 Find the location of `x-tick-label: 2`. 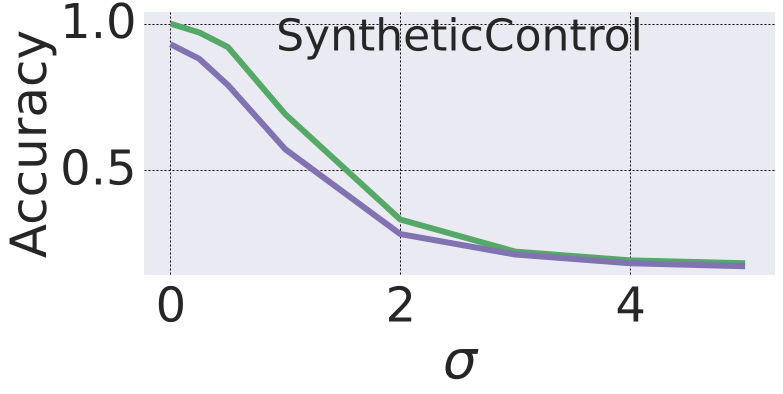

x-tick-label: 2 is located at coordinates (401, 306).